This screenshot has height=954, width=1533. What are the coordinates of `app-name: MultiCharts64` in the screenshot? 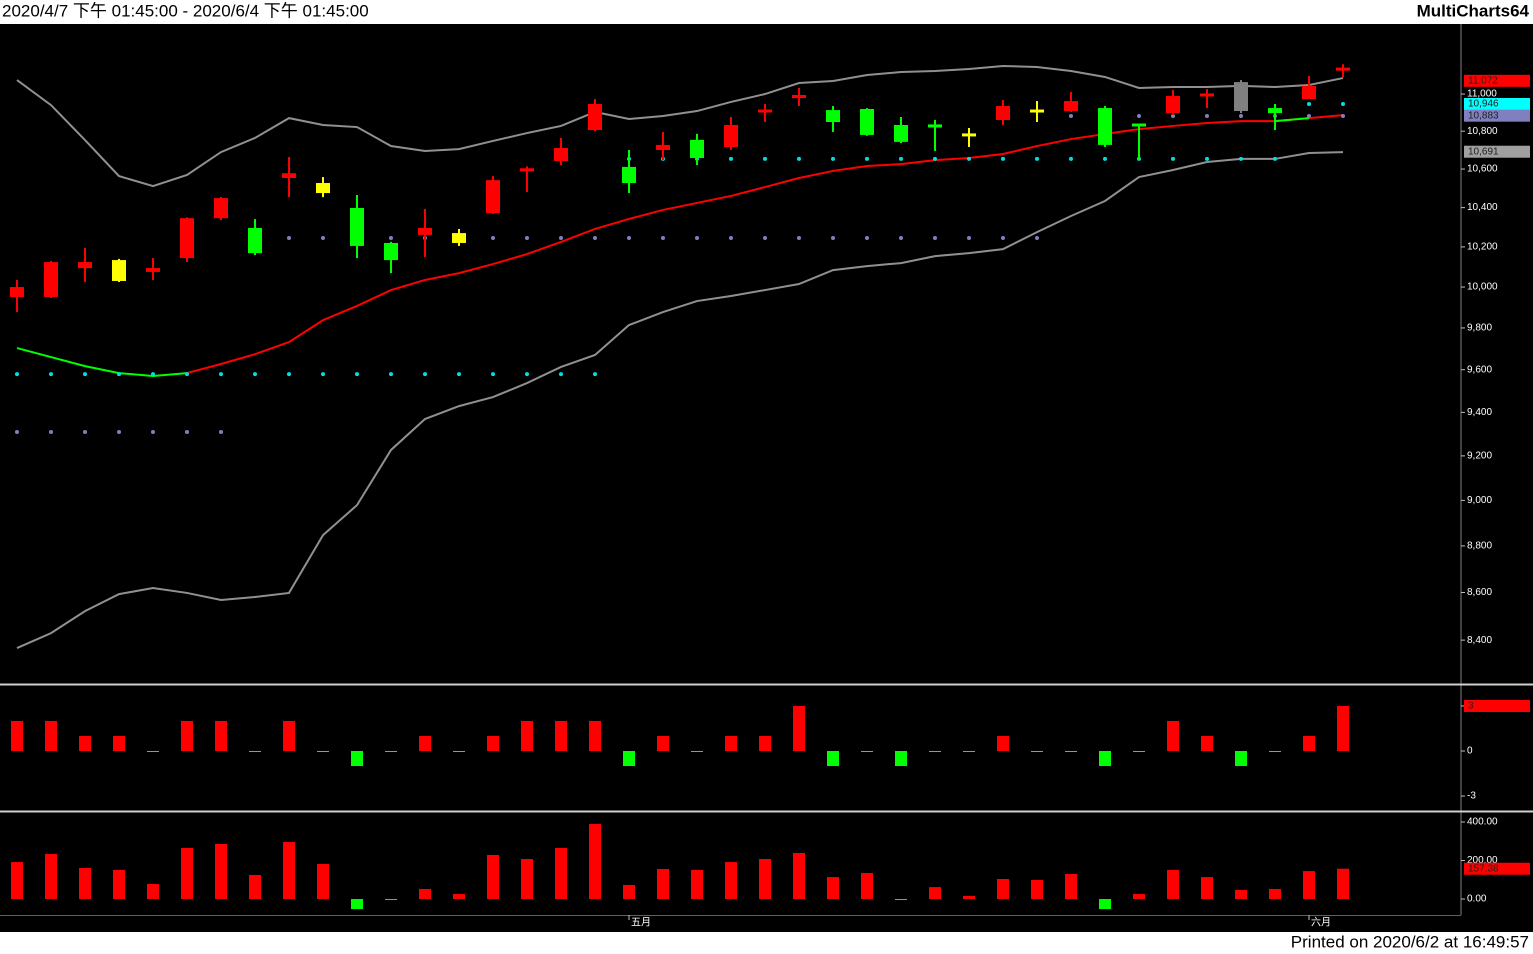 It's located at (1473, 10).